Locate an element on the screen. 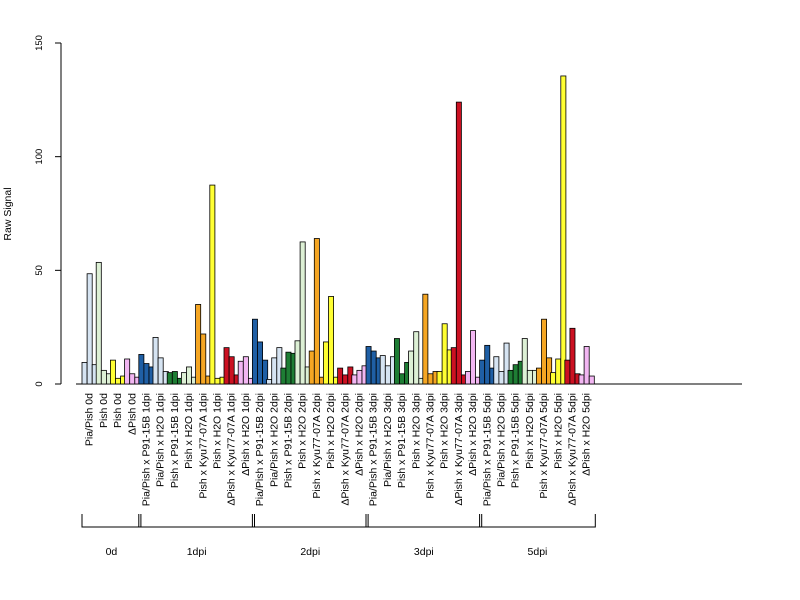  category-label: Pish x P91-15B 5dpi is located at coordinates (516, 440).